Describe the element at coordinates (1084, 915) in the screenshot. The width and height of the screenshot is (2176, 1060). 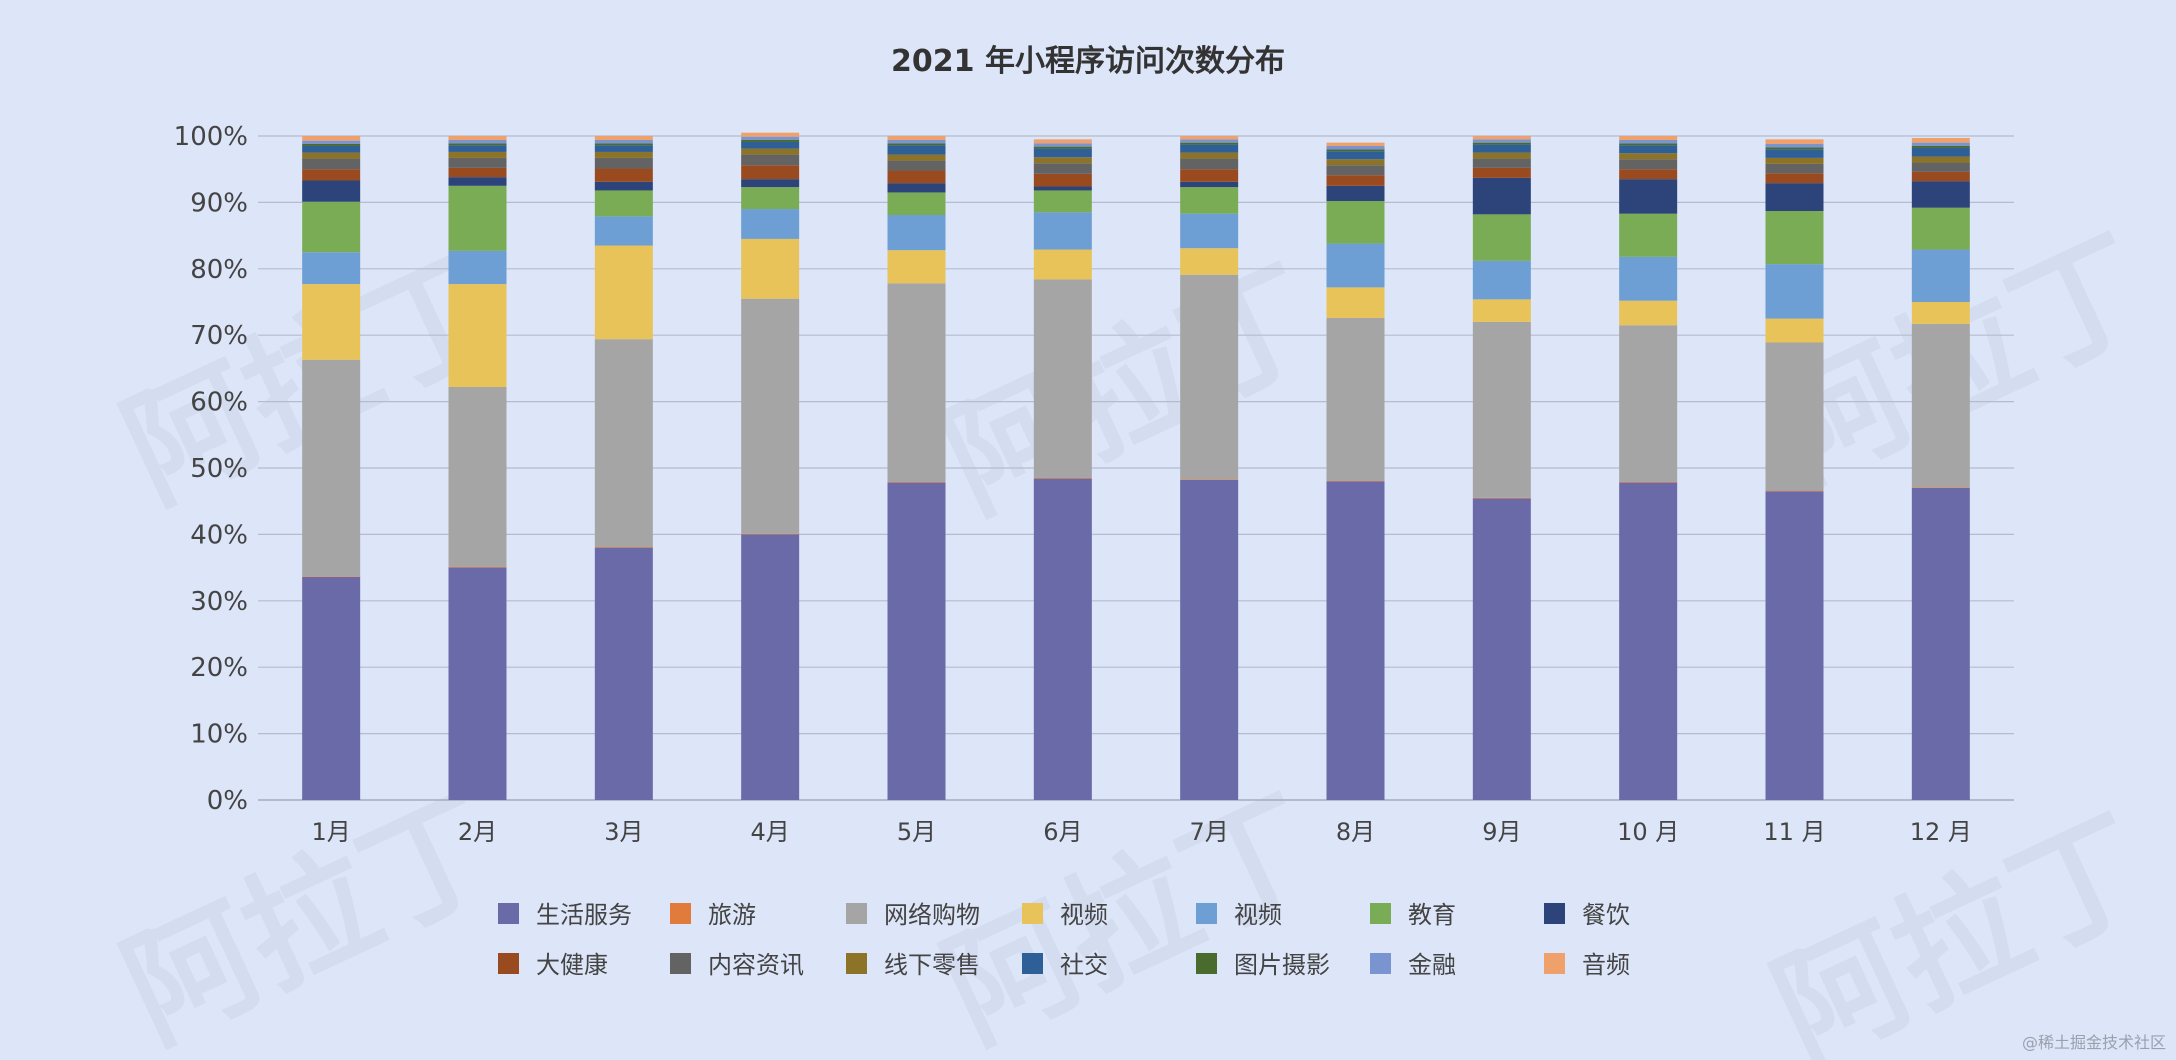
I see `legend-label: 视频` at that location.